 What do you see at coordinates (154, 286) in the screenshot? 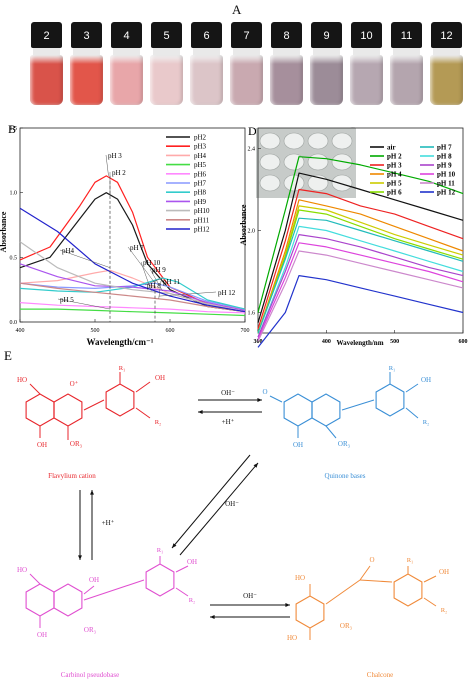
I see `annotation-label: pH 8` at bounding box center [154, 286].